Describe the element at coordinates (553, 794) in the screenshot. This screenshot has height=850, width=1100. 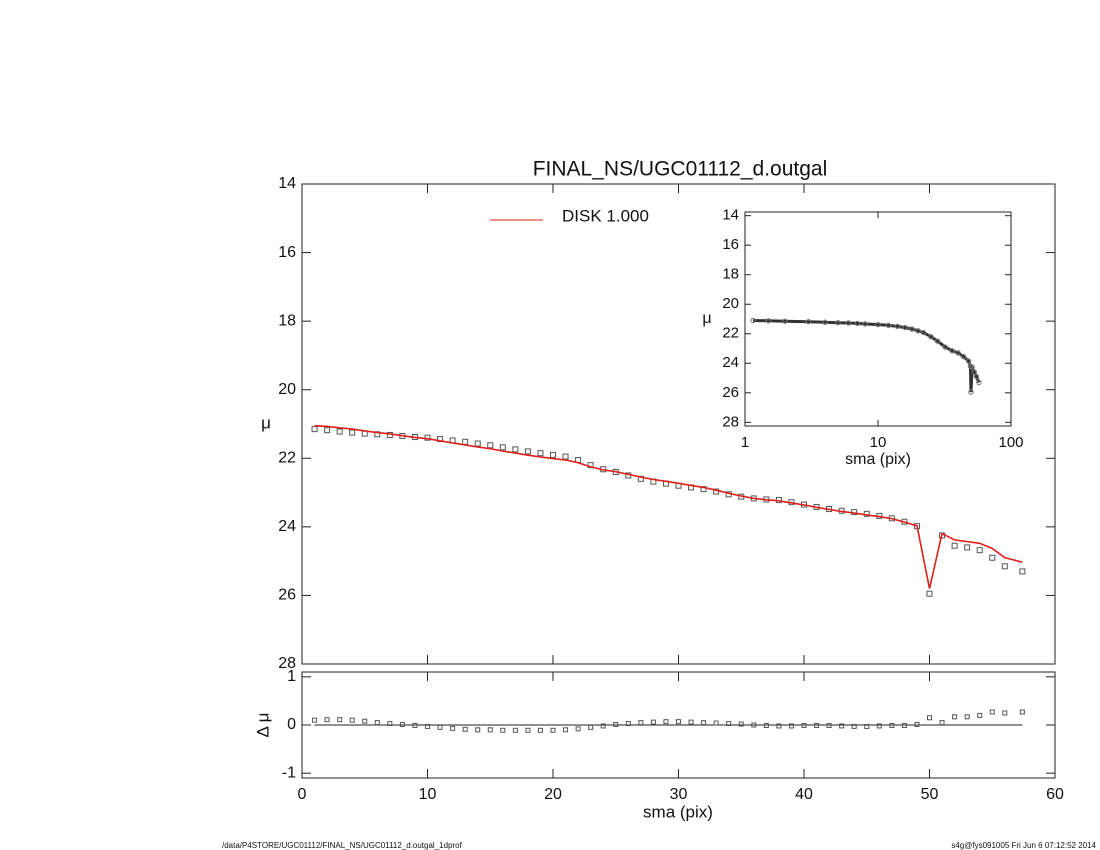
I see `x-tick-label: 20` at that location.